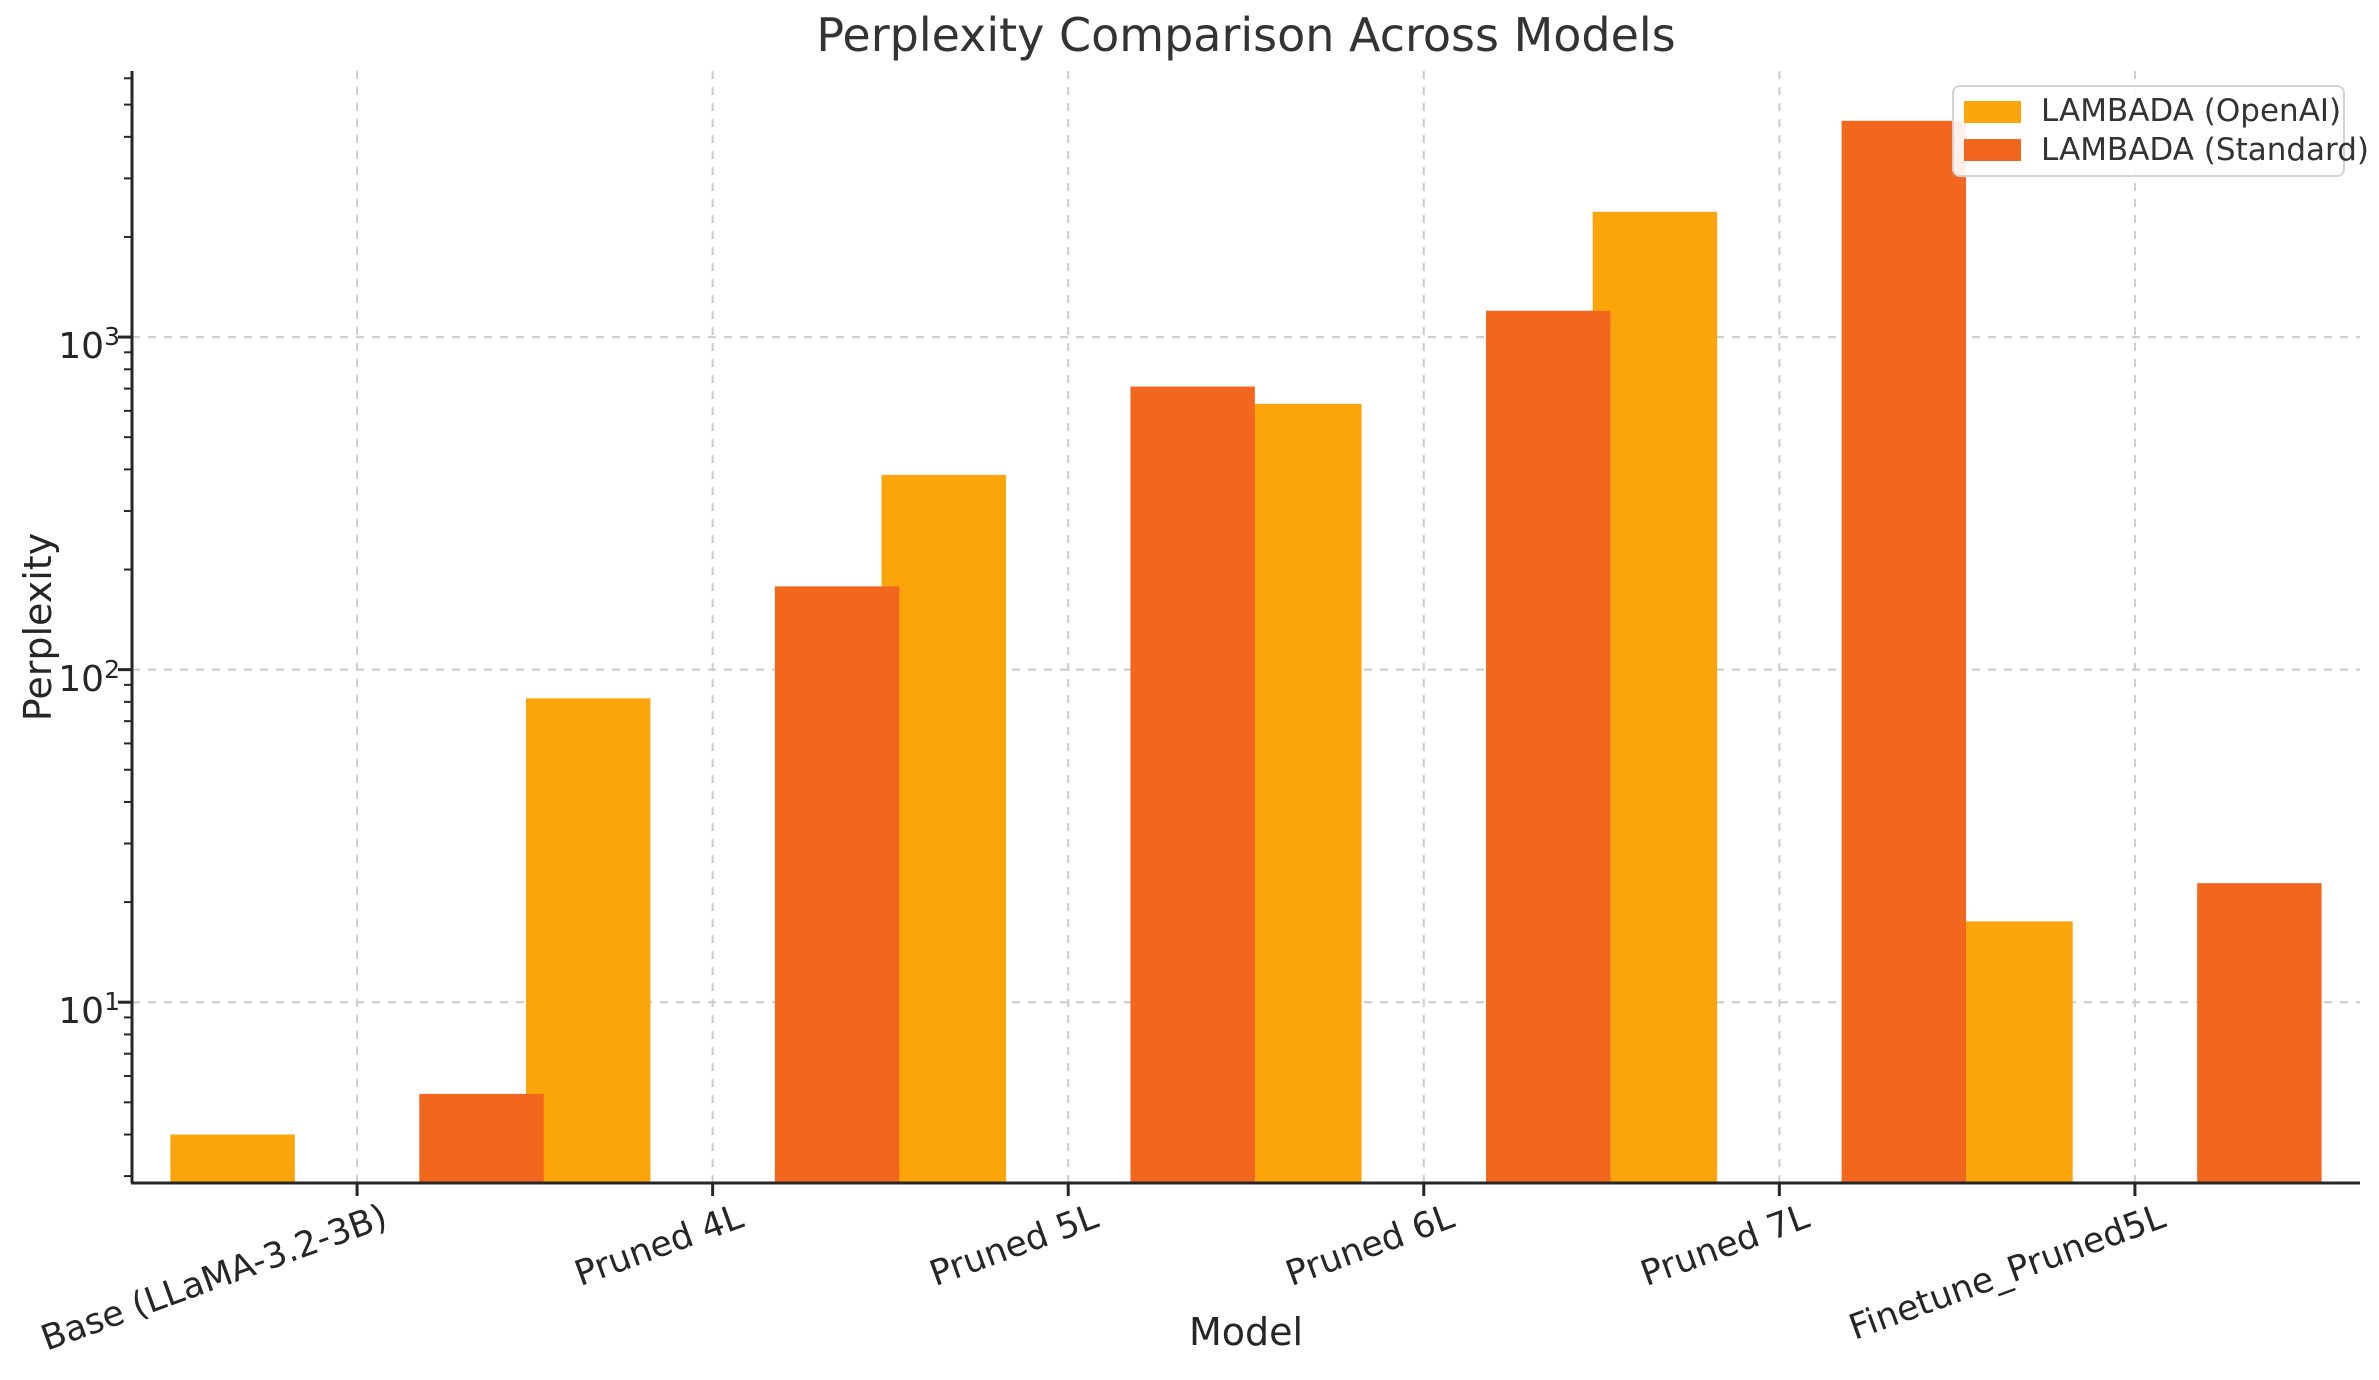 The image size is (2379, 1380). I want to click on x-axis-label: Model, so click(1246, 1332).